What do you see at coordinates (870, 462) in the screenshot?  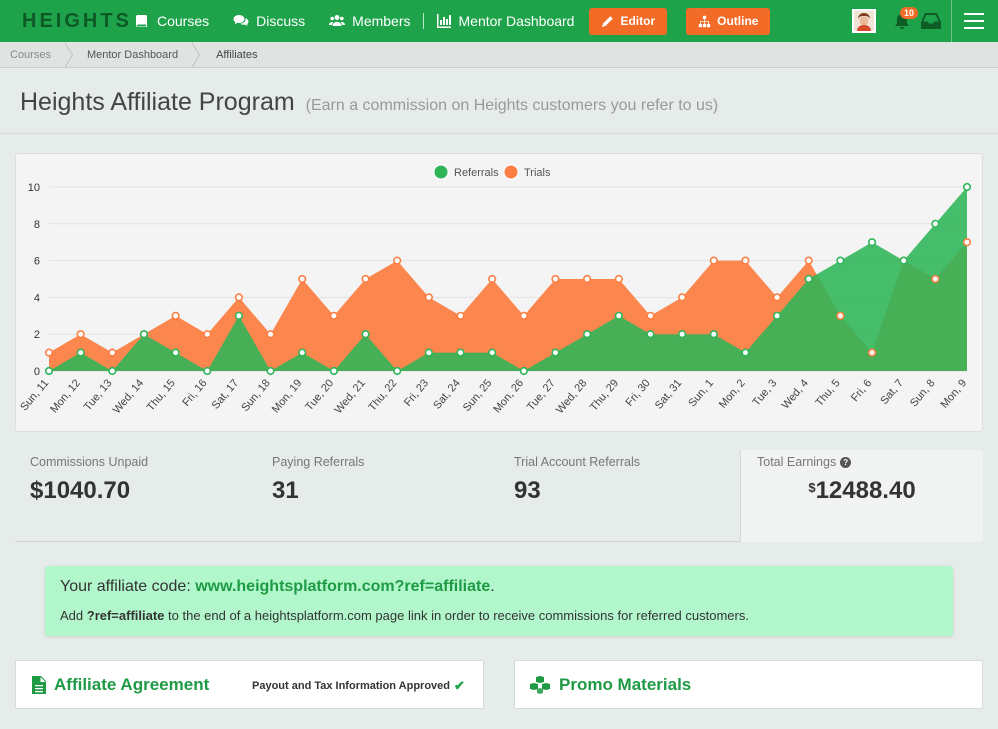 I see `stat-total-earnings-label-row: Total Earnings ?` at bounding box center [870, 462].